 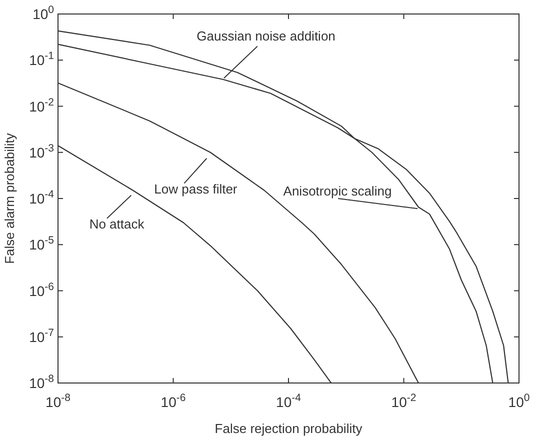 What do you see at coordinates (41, 151) in the screenshot?
I see `y-tick-label: 10$^{-3}$` at bounding box center [41, 151].